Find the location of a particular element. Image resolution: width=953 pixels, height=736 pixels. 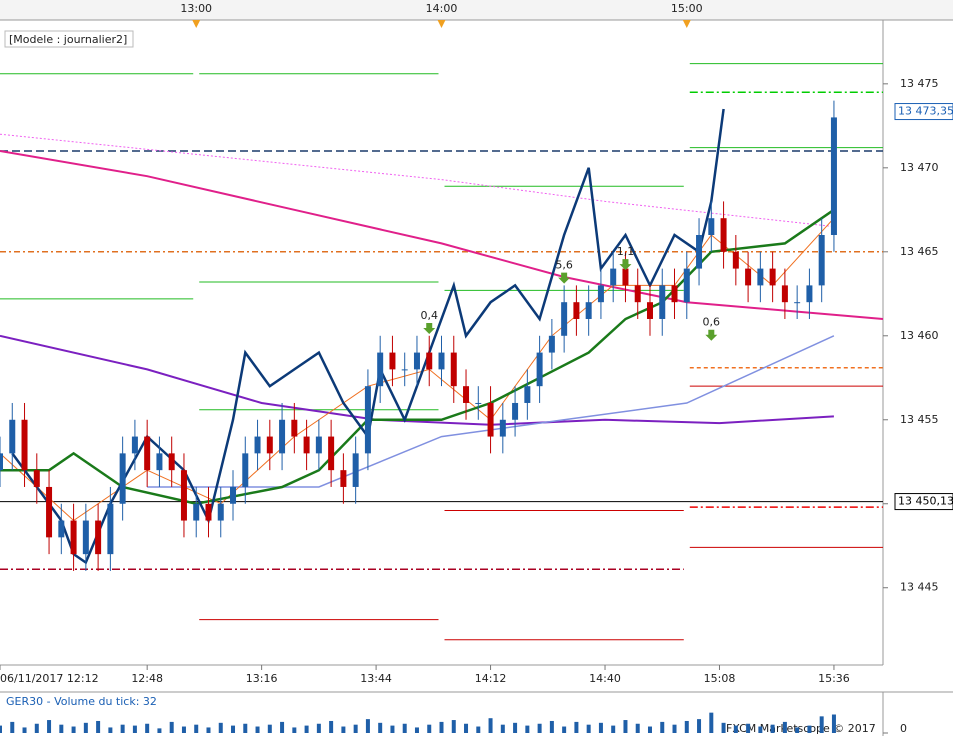

footer: FXCM Marketscope © 2017 is located at coordinates (801, 728).